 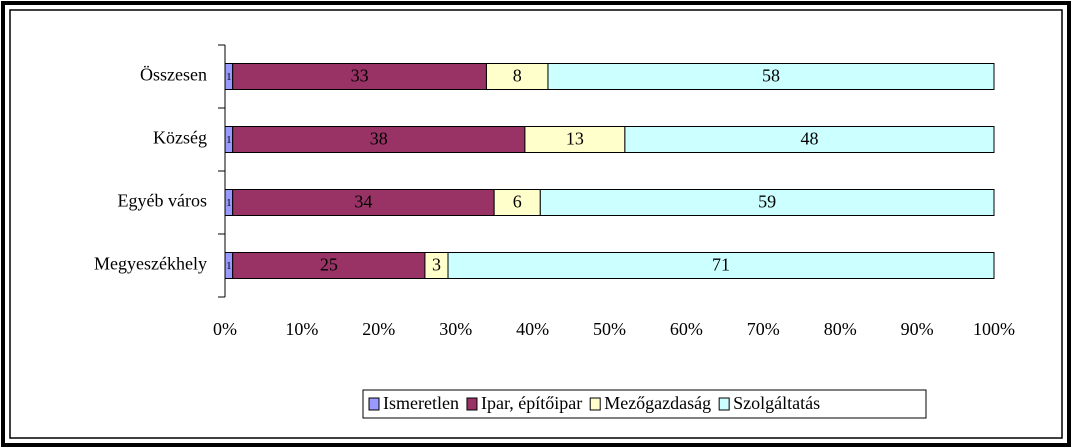 What do you see at coordinates (994, 329) in the screenshot?
I see `x-tick-label: 100%` at bounding box center [994, 329].